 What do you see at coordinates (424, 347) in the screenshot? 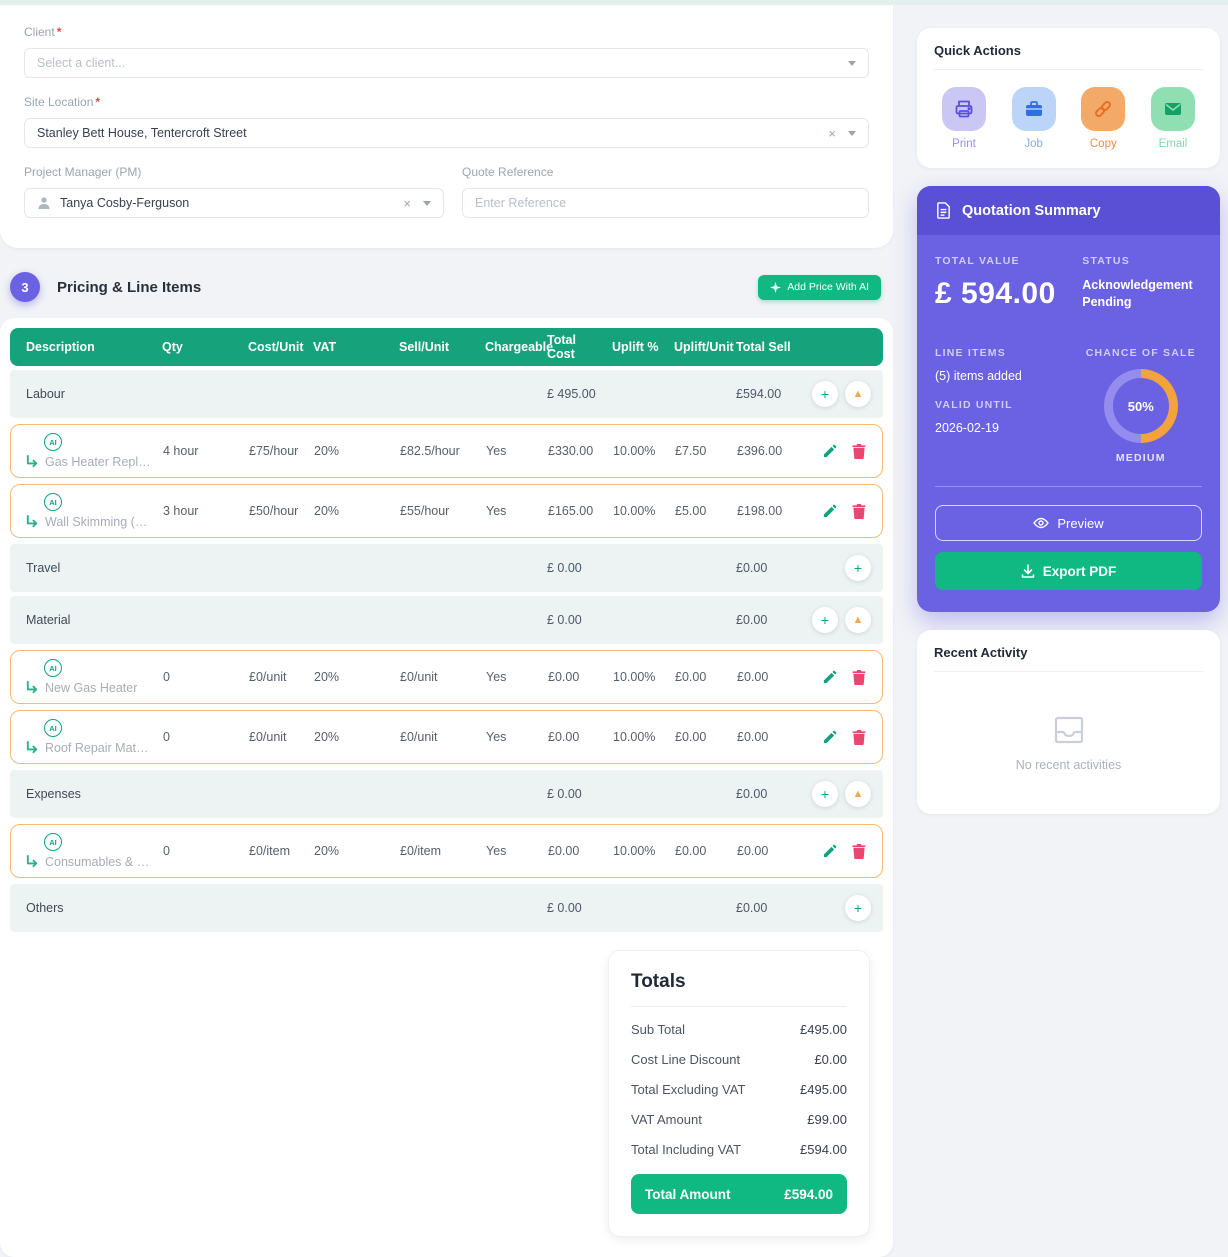
I see `col-sell-unit: Sell/Unit` at bounding box center [424, 347].